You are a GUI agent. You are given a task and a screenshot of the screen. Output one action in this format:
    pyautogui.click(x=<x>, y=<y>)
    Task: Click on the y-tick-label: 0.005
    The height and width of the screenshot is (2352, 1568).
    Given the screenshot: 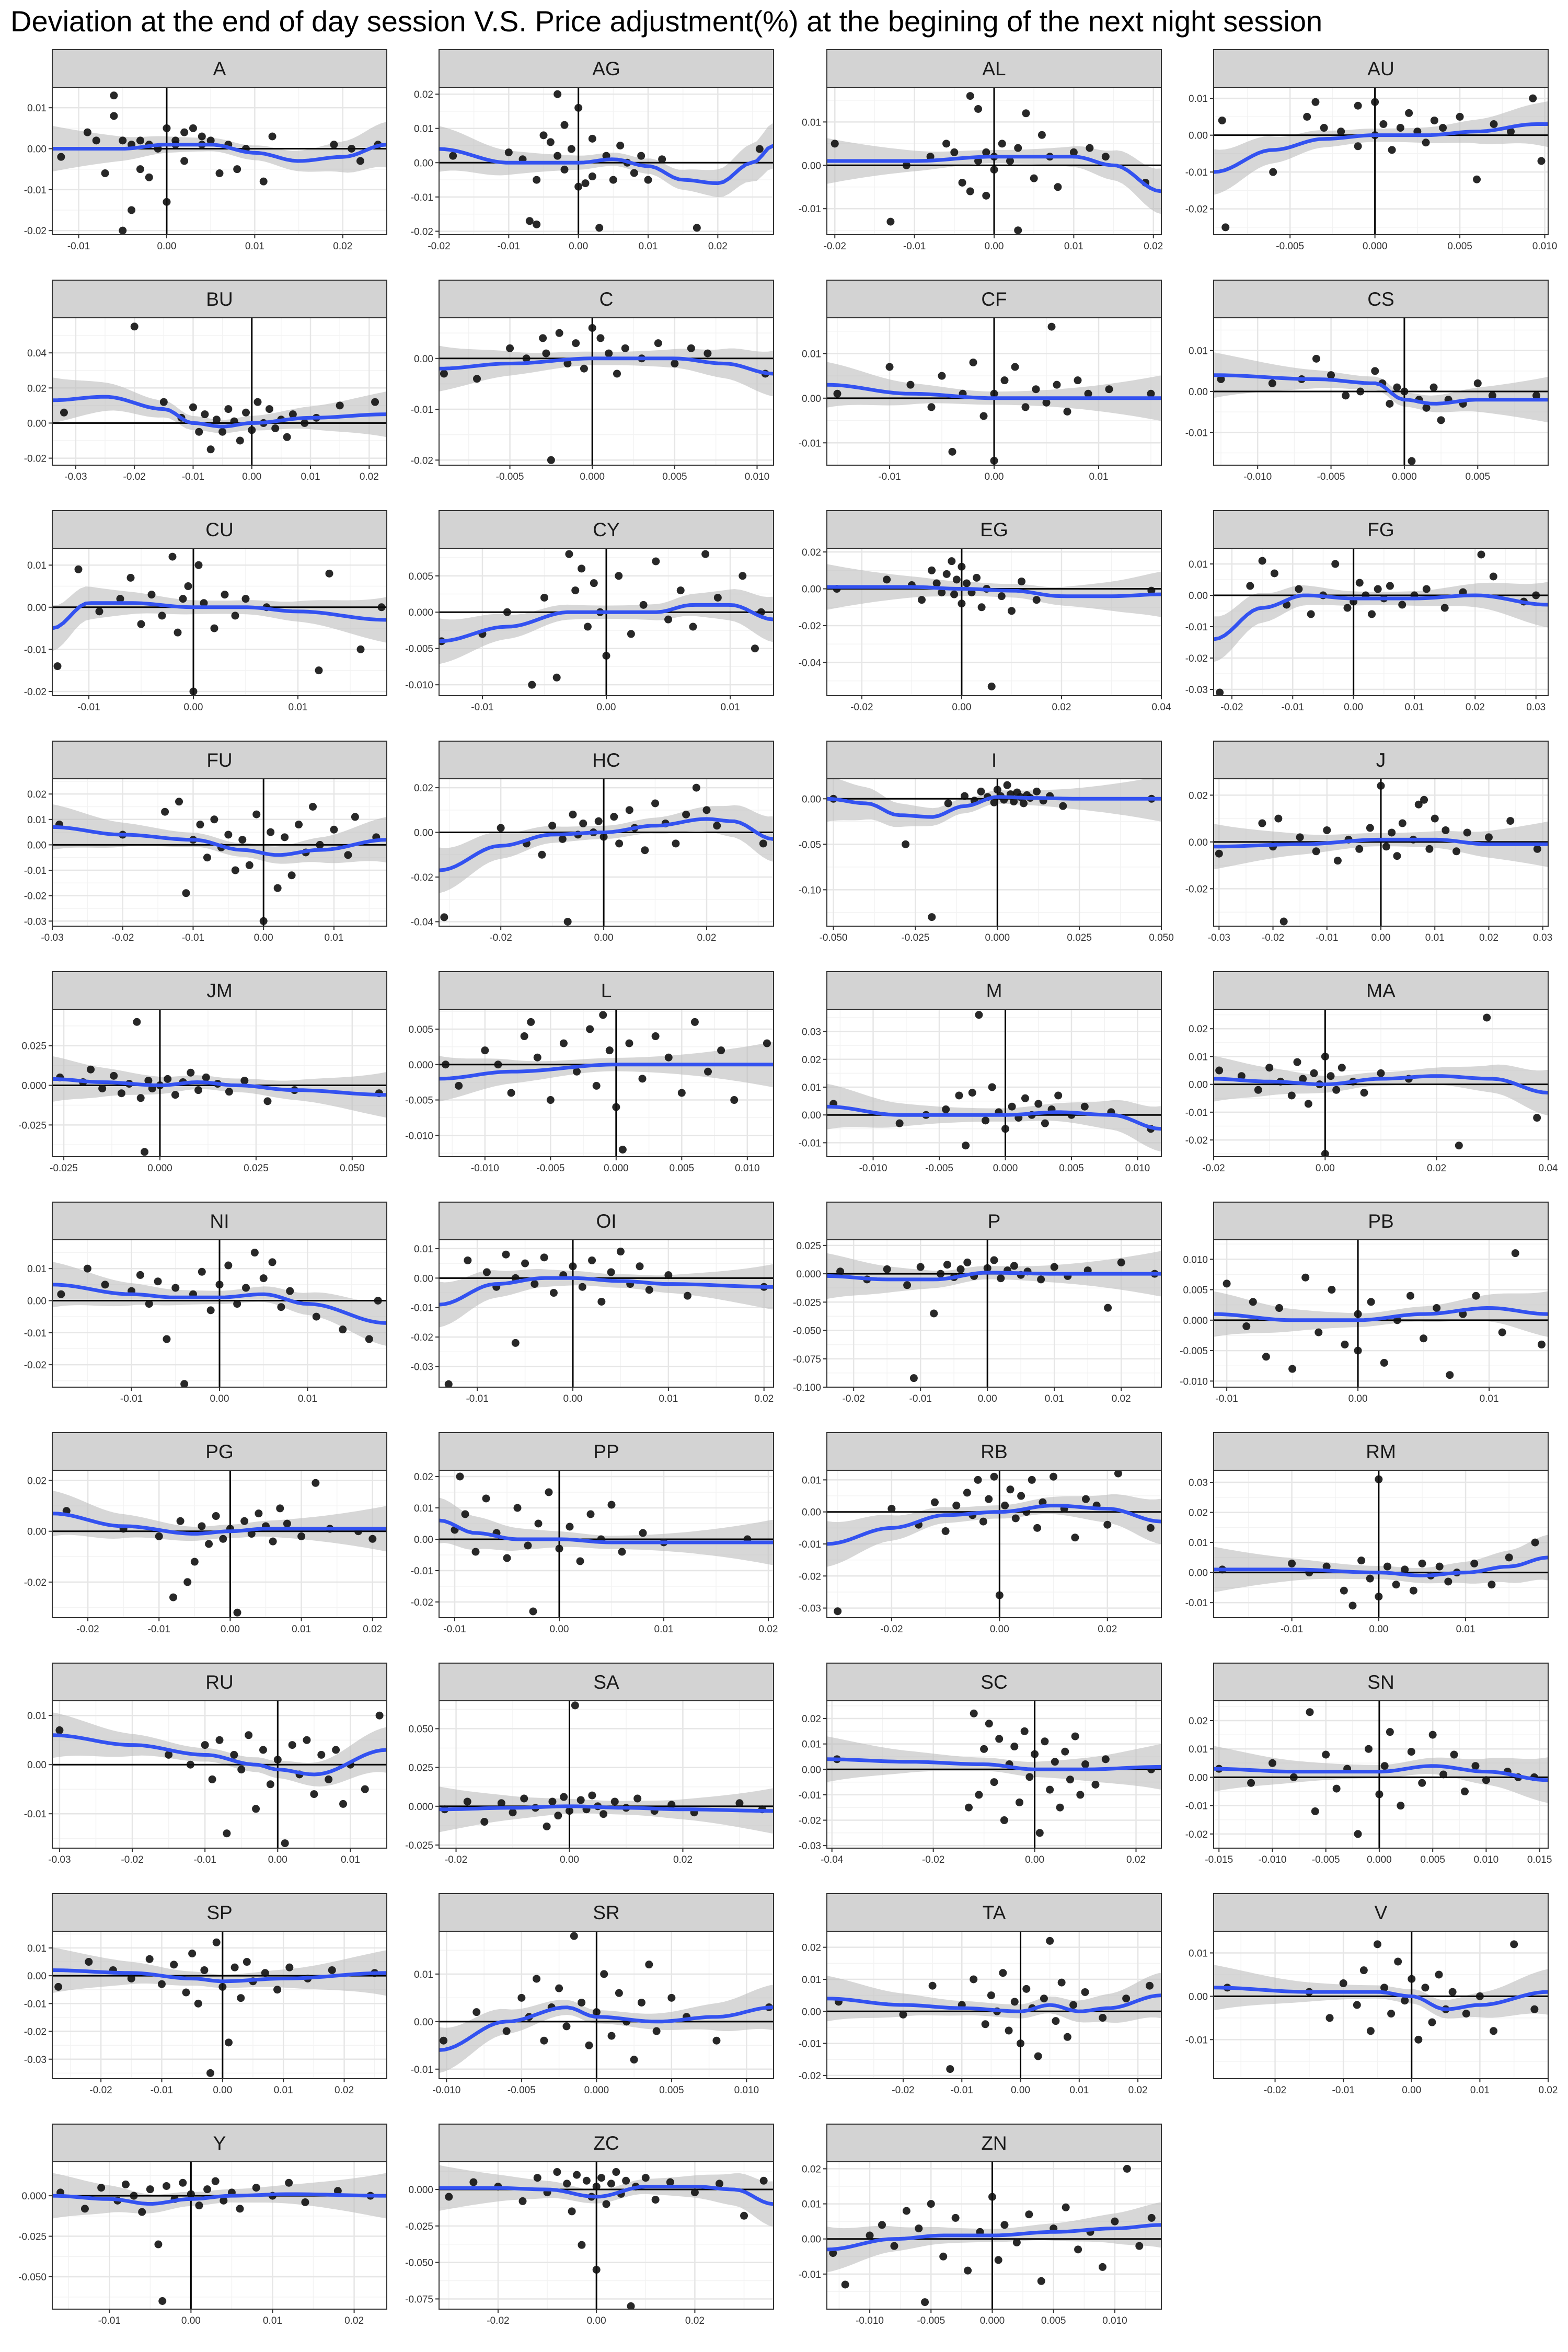 What is the action you would take?
    pyautogui.click(x=420, y=1029)
    